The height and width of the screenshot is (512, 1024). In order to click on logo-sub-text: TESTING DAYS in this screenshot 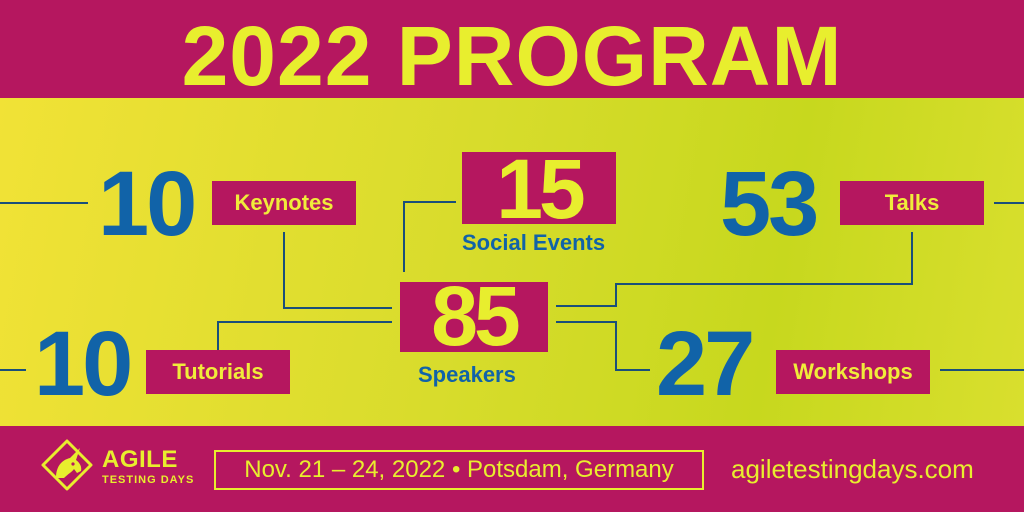, I will do `click(148, 480)`.